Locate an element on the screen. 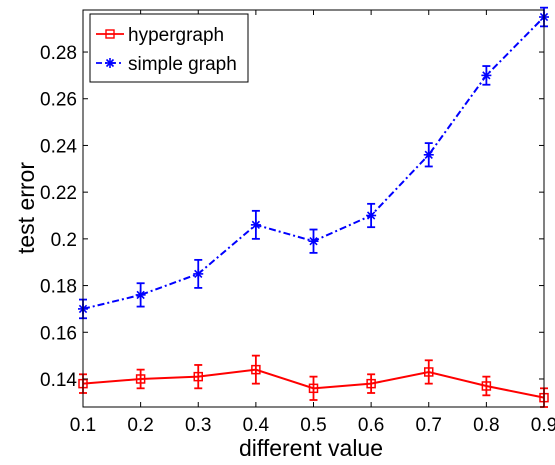  x-tick-label: 0.9 is located at coordinates (543, 425).